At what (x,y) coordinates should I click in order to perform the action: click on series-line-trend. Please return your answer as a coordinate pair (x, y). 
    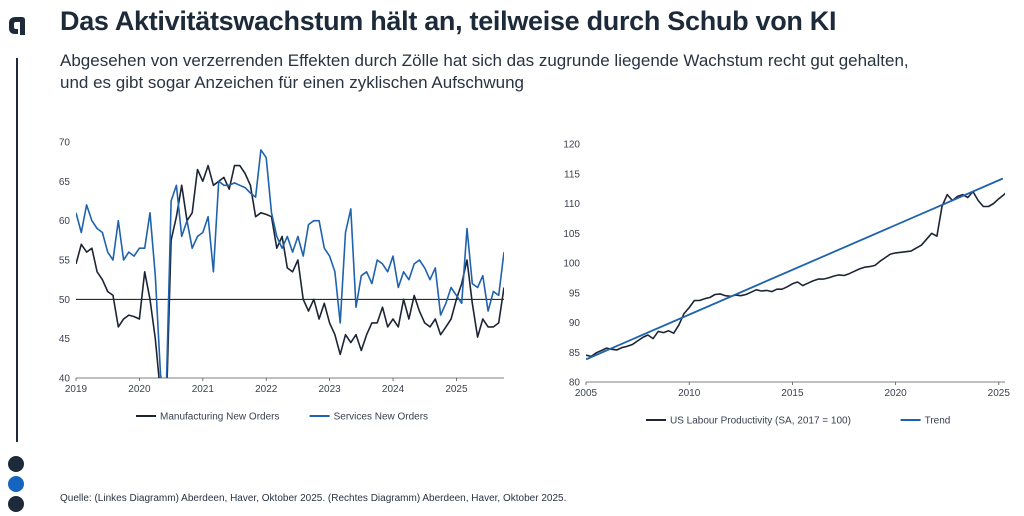
    Looking at the image, I should click on (795, 269).